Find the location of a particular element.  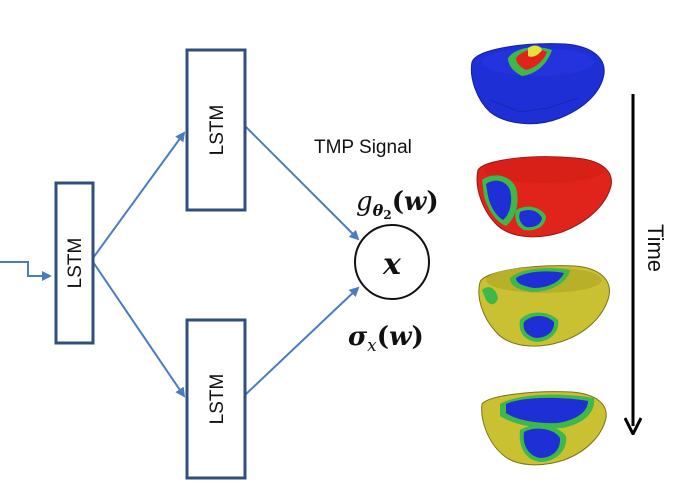

input-connector is located at coordinates (26, 271).